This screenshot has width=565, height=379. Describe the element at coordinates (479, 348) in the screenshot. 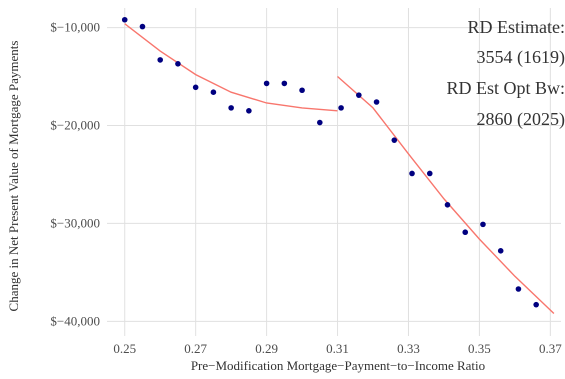

I see `x-tick-label: 0.35` at that location.